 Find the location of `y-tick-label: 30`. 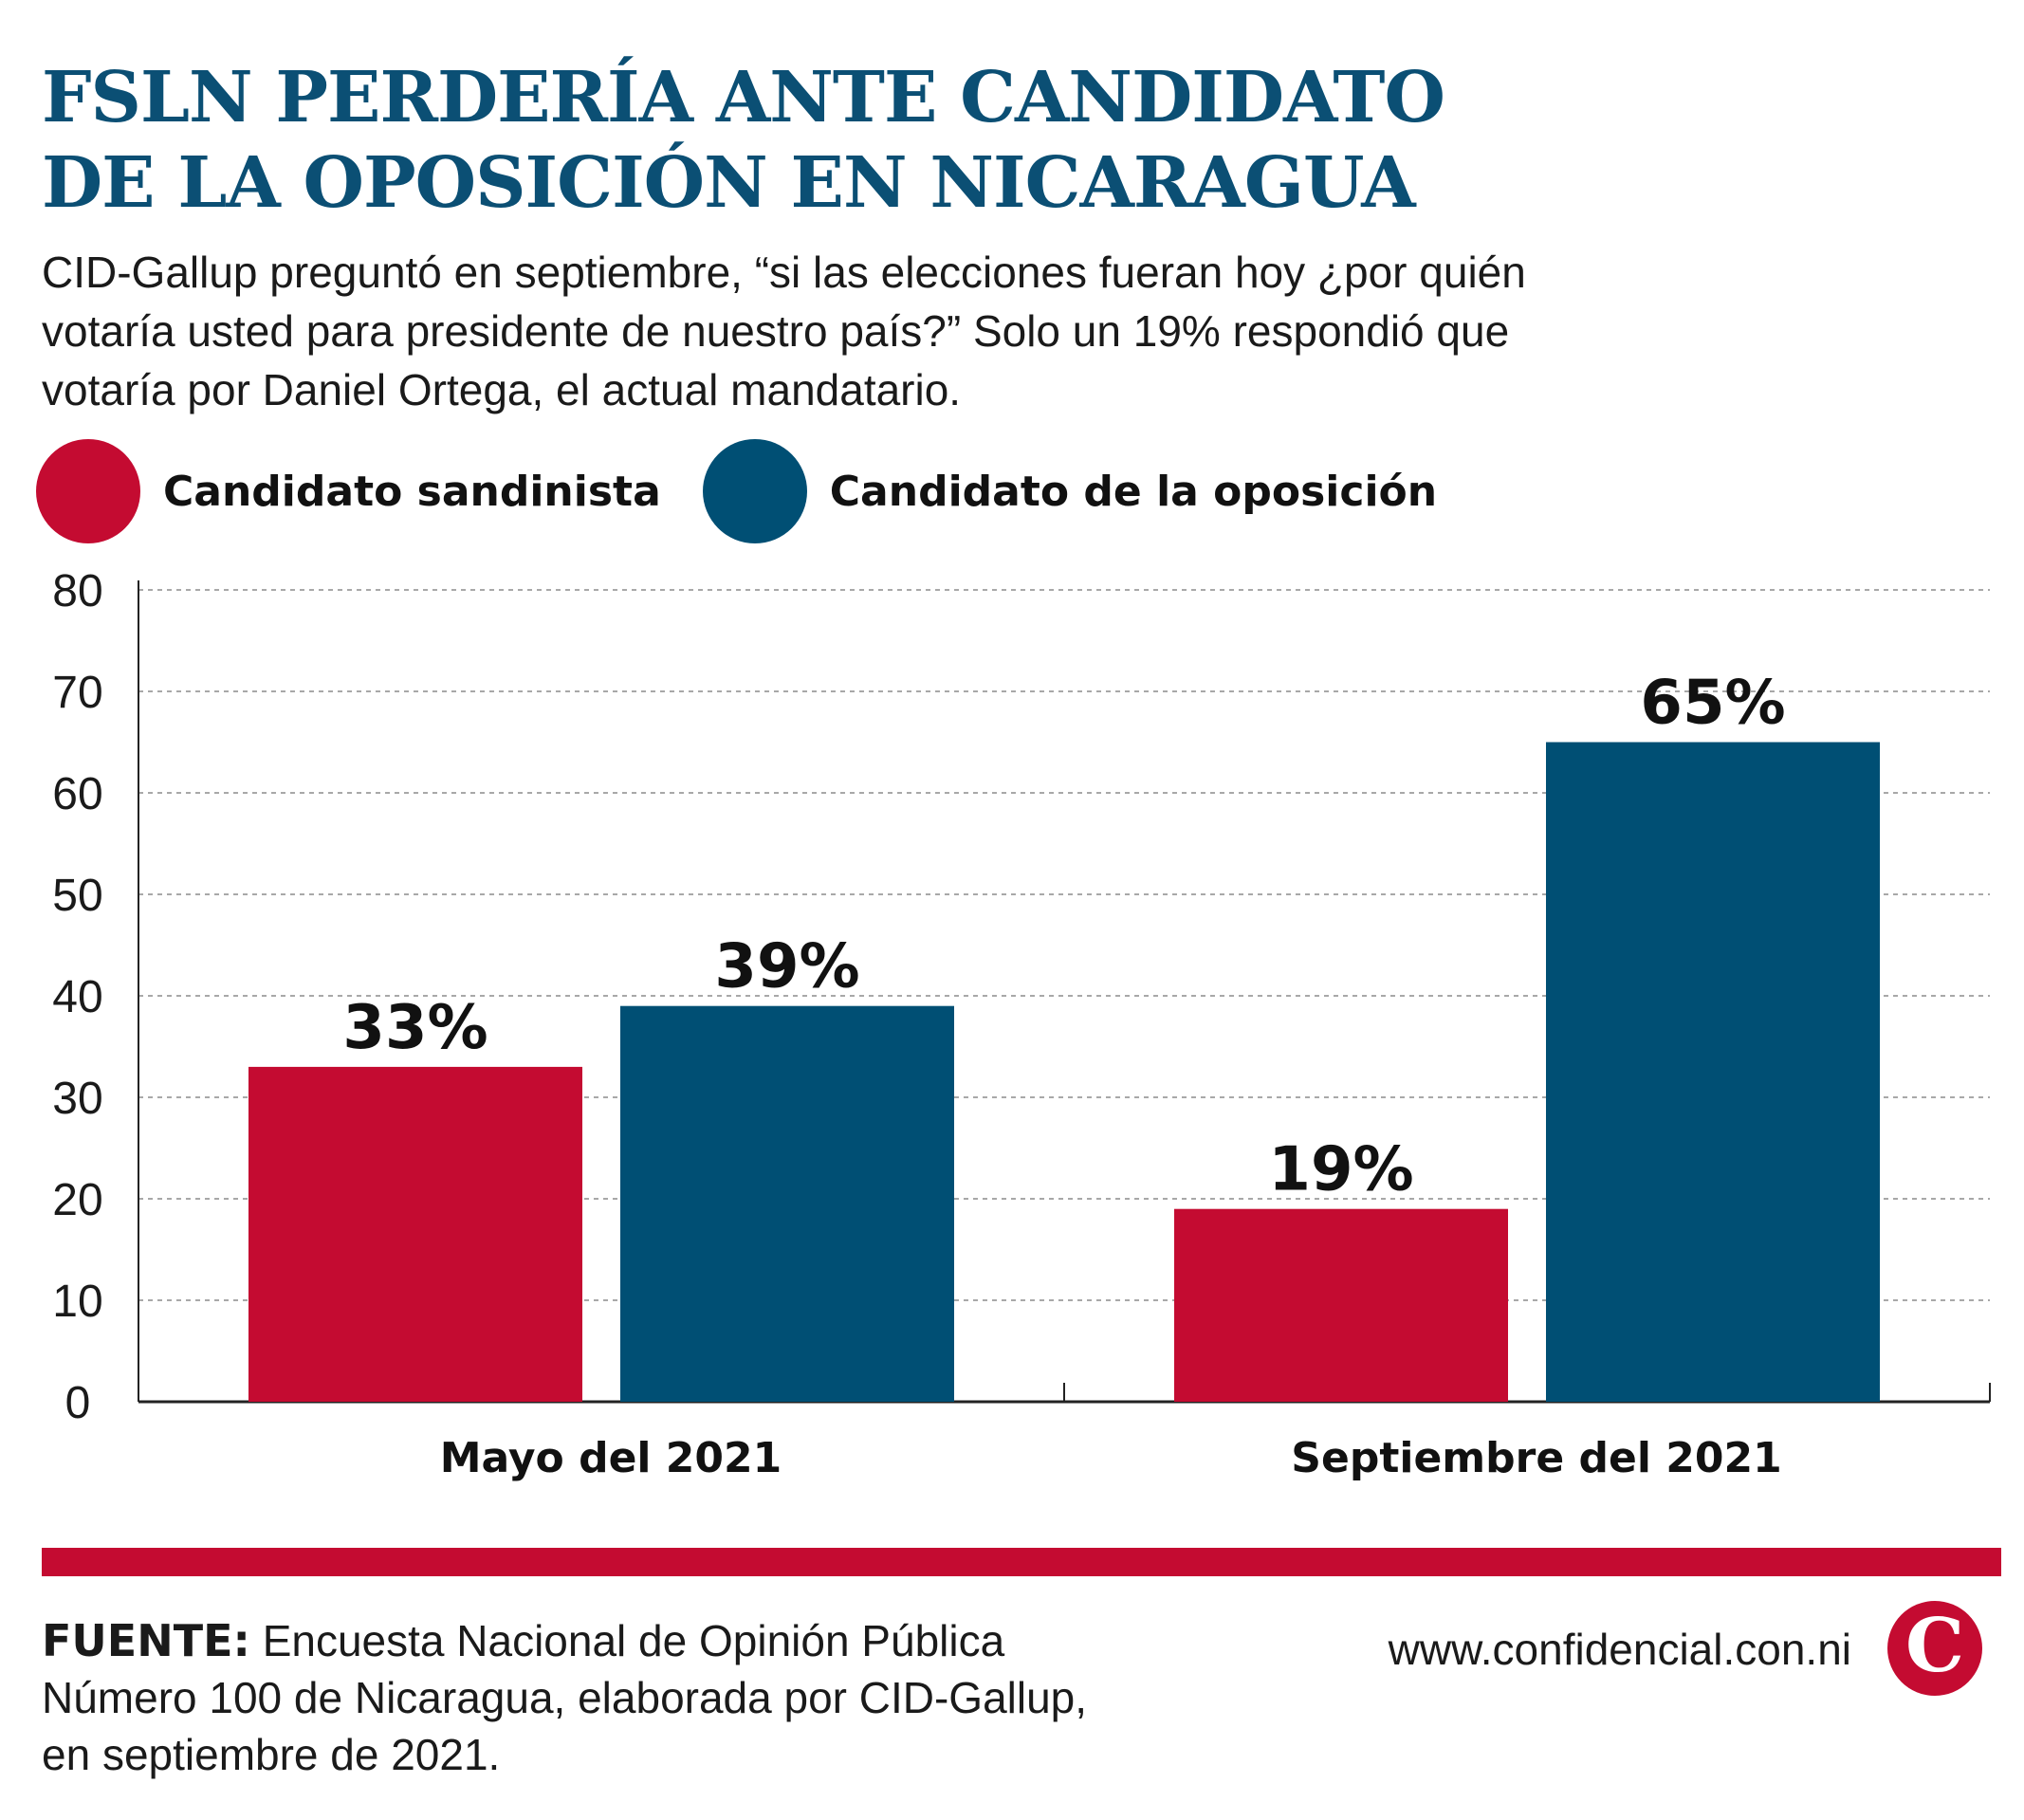

y-tick-label: 30 is located at coordinates (77, 1099).